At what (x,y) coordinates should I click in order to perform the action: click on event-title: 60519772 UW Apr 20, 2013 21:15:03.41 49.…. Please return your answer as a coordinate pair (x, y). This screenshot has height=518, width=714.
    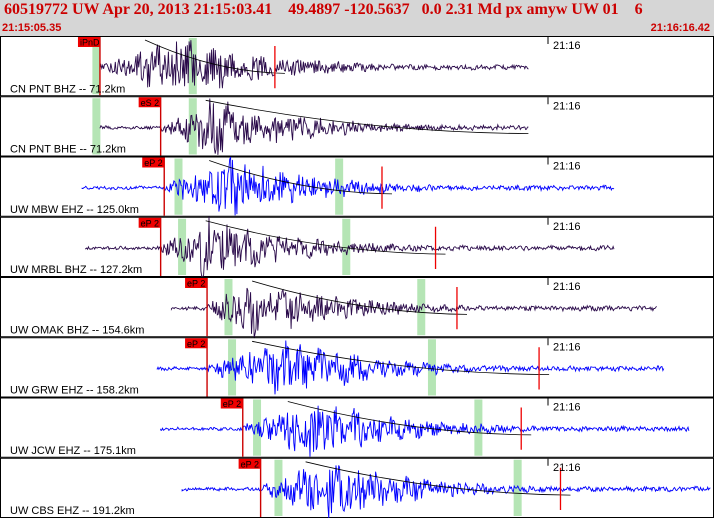
    Looking at the image, I should click on (323, 9).